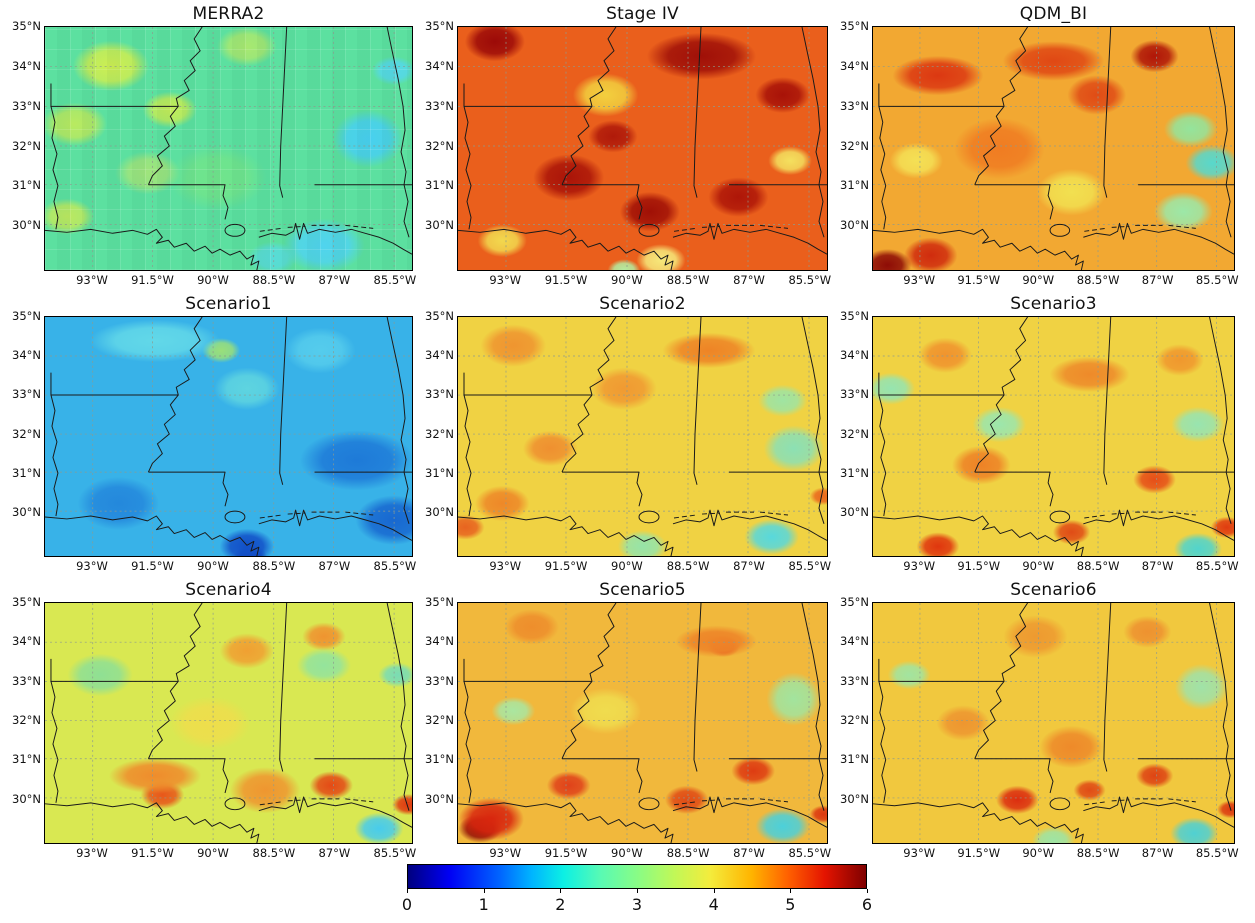  What do you see at coordinates (790, 904) in the screenshot?
I see `colorbar-tick-label: 5` at bounding box center [790, 904].